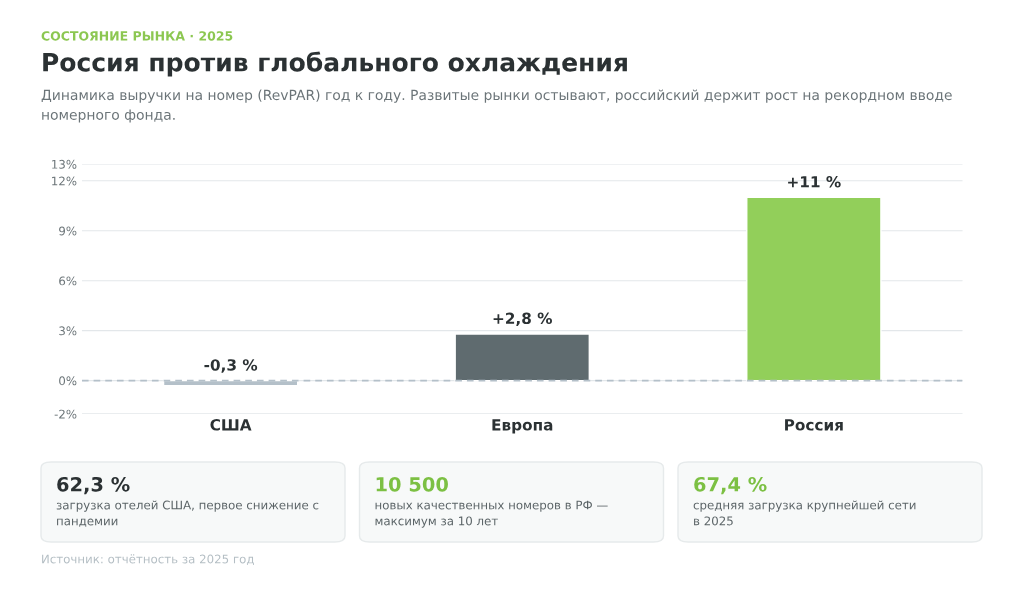 This screenshot has height=599, width=1024. What do you see at coordinates (496, 106) in the screenshot?
I see `chart-subtitle: Динамика выручки на номер (RevPAR) год к году. Развитые рынки остывают, российский держит рост на рекордном вводе номерного фонда.` at bounding box center [496, 106].